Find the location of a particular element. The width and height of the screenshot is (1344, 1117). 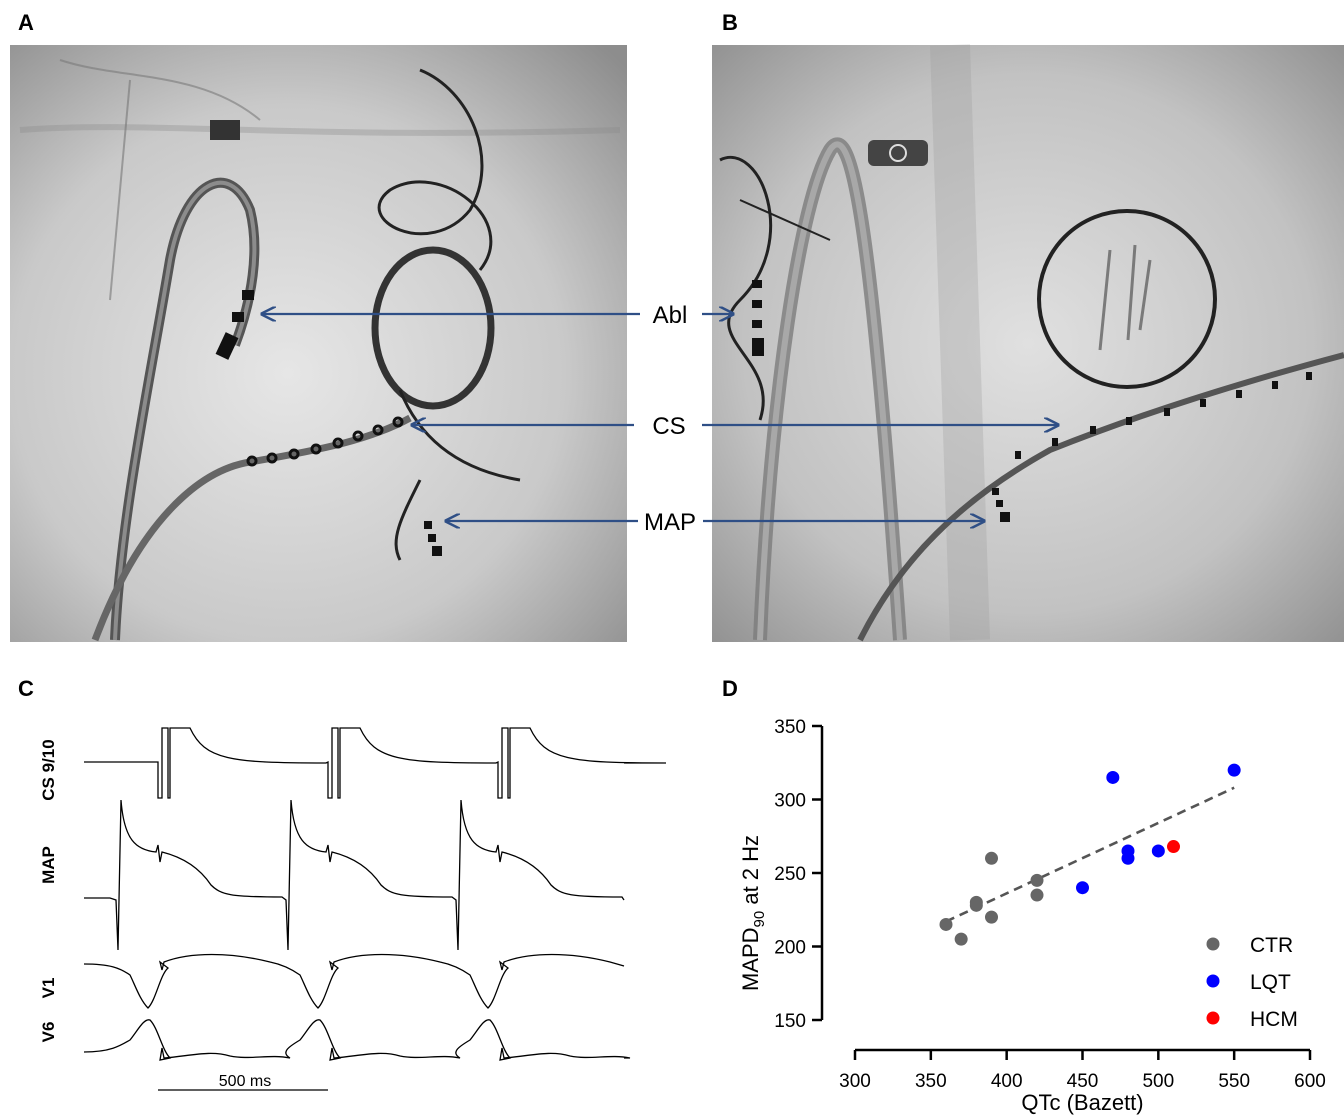

scale-bar-label: 500 ms is located at coordinates (245, 1081).